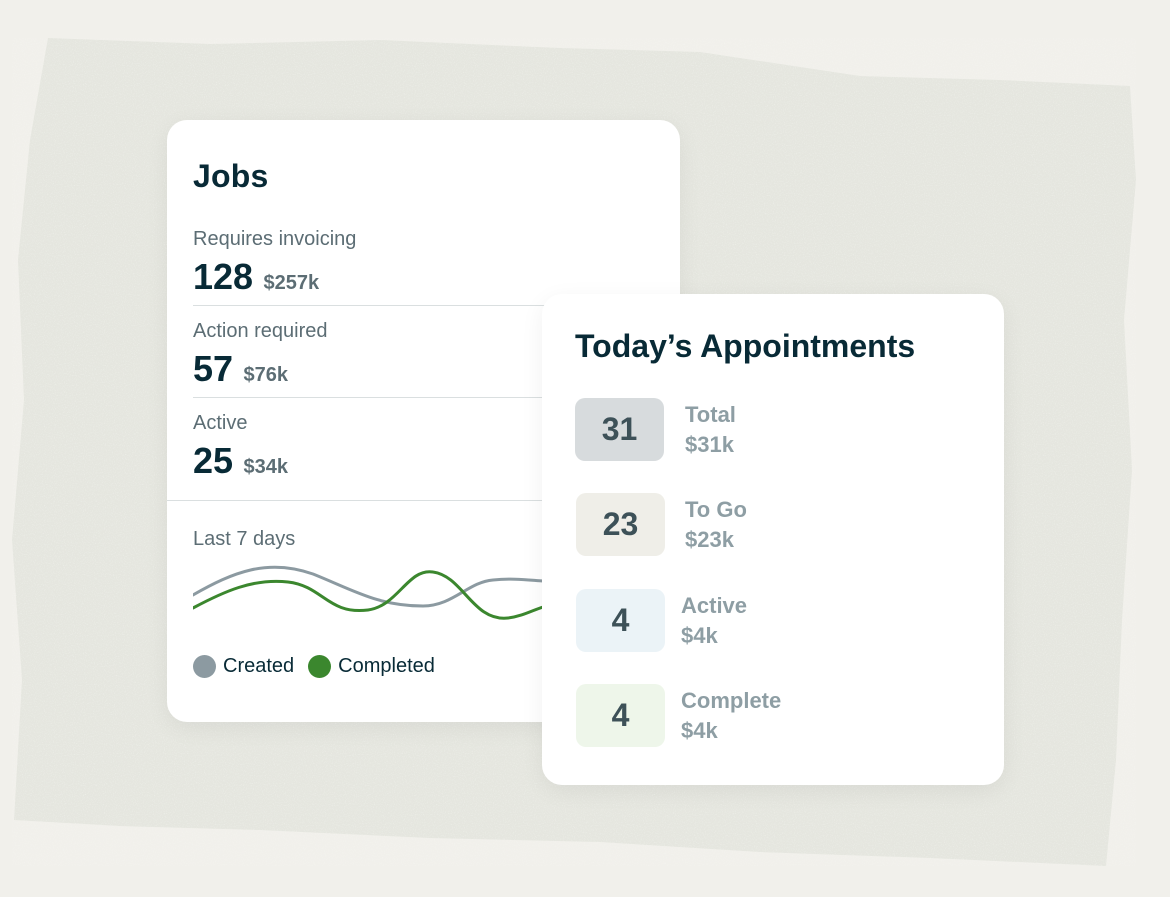 This screenshot has width=1170, height=897. I want to click on legend-label: Created, so click(259, 666).